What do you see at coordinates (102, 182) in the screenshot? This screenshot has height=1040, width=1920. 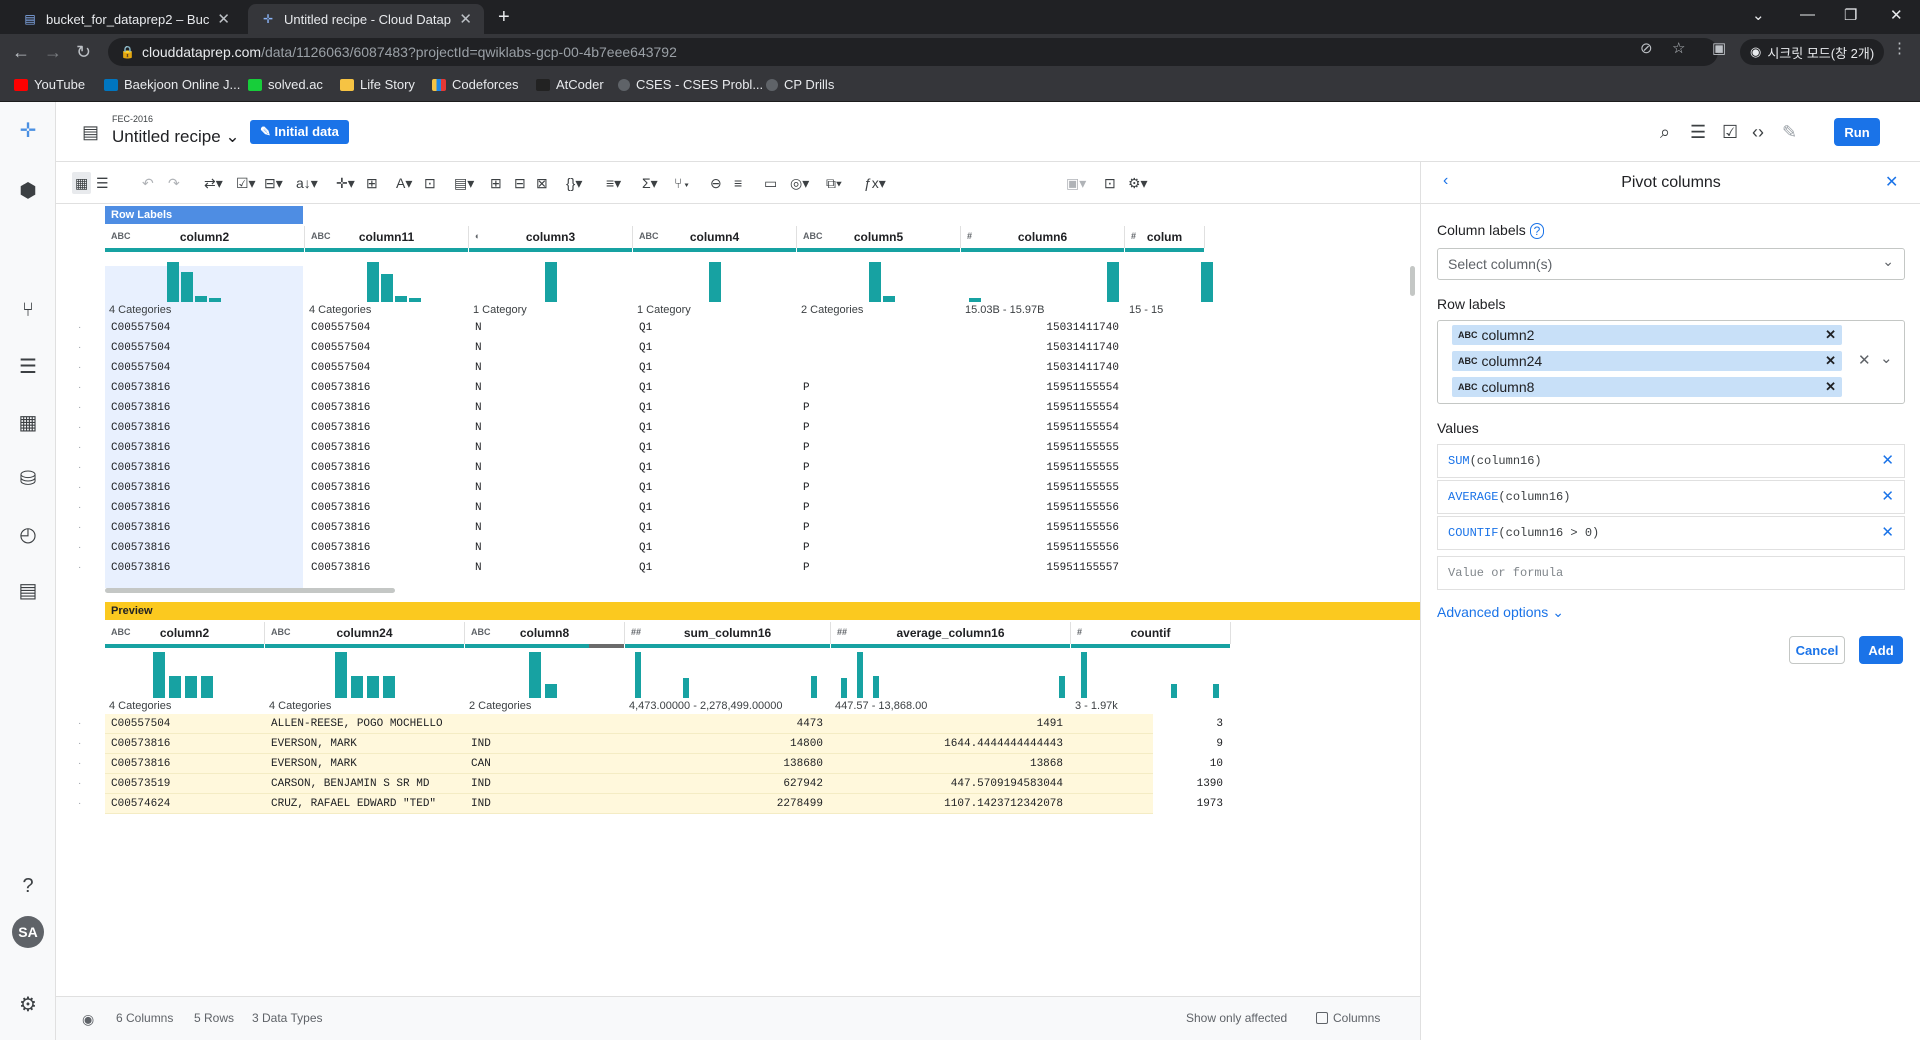 I see `list-view-icon: ☰` at bounding box center [102, 182].